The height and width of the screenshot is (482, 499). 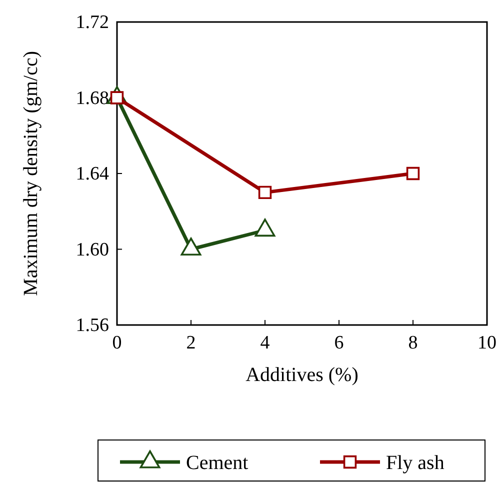 What do you see at coordinates (93, 174) in the screenshot?
I see `y-tick-label: 1.64` at bounding box center [93, 174].